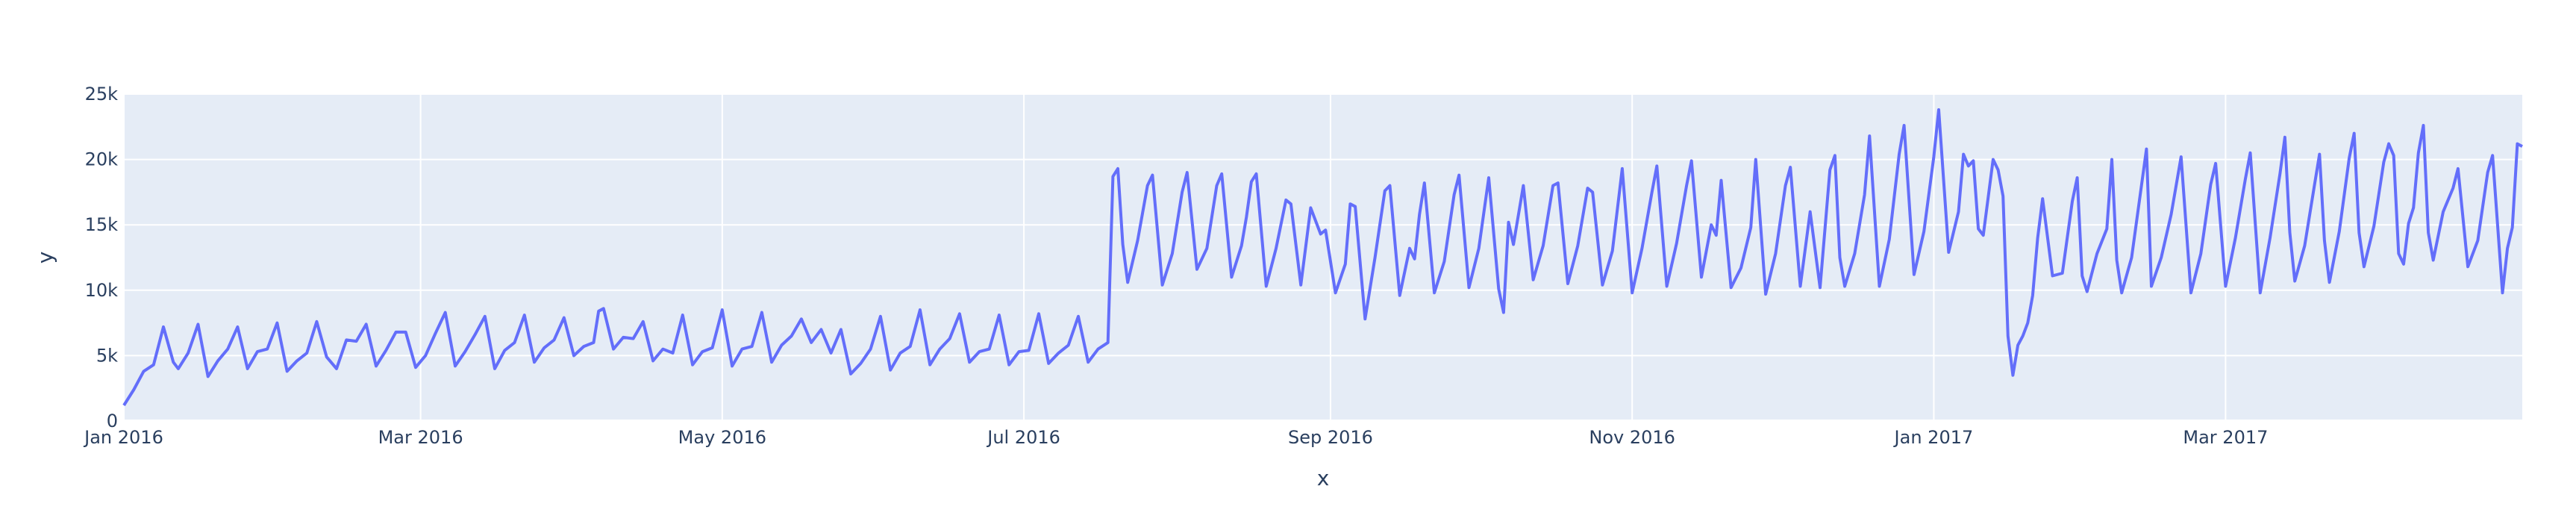 Image resolution: width=2576 pixels, height=530 pixels. What do you see at coordinates (1632, 437) in the screenshot?
I see `x-tick-label: Nov 2016` at bounding box center [1632, 437].